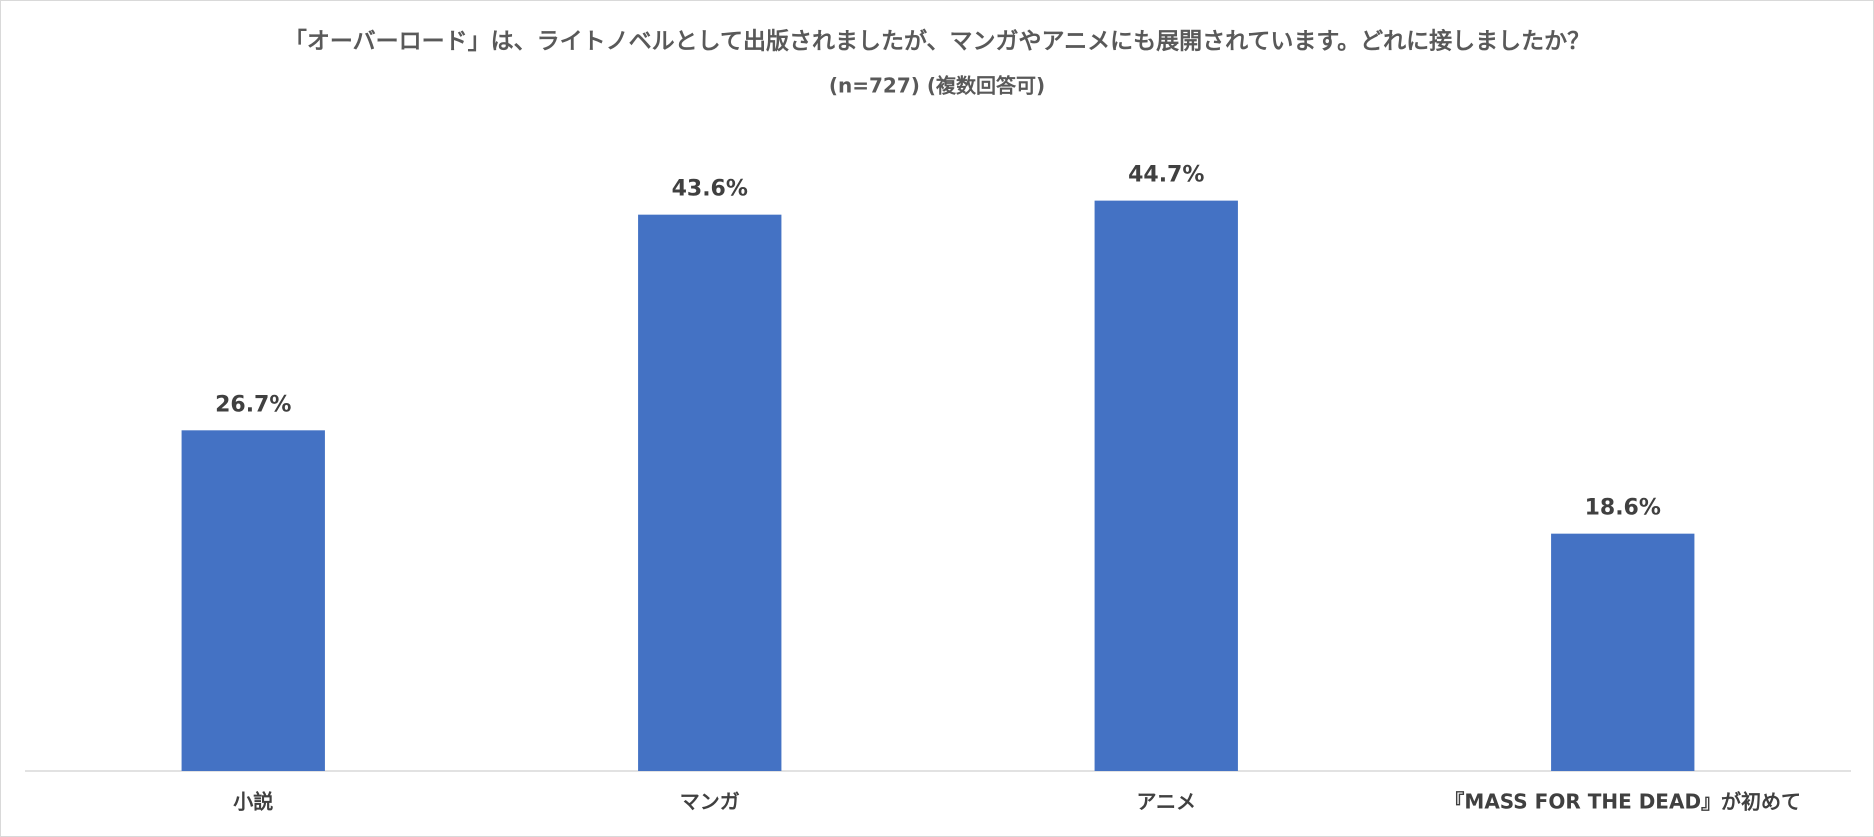 The width and height of the screenshot is (1874, 837). What do you see at coordinates (1622, 802) in the screenshot?
I see `x-tick-label: 『MASS FOR THE DEAD』が初めて` at bounding box center [1622, 802].